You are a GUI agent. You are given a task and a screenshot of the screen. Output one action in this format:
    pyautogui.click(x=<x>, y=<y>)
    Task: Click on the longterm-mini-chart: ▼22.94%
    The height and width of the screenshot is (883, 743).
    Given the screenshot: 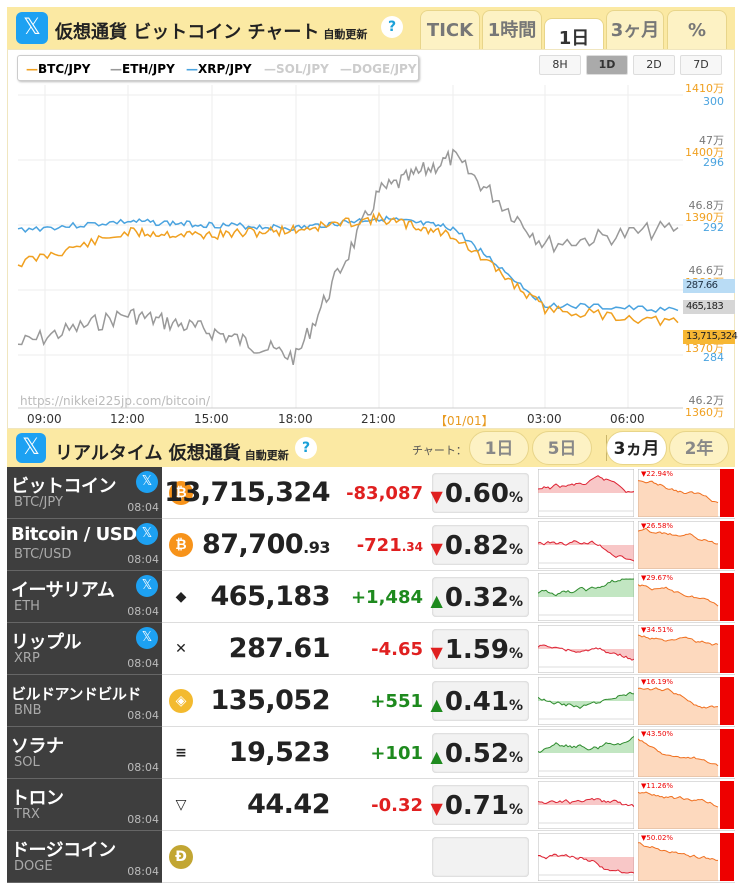 What is the action you would take?
    pyautogui.click(x=686, y=493)
    